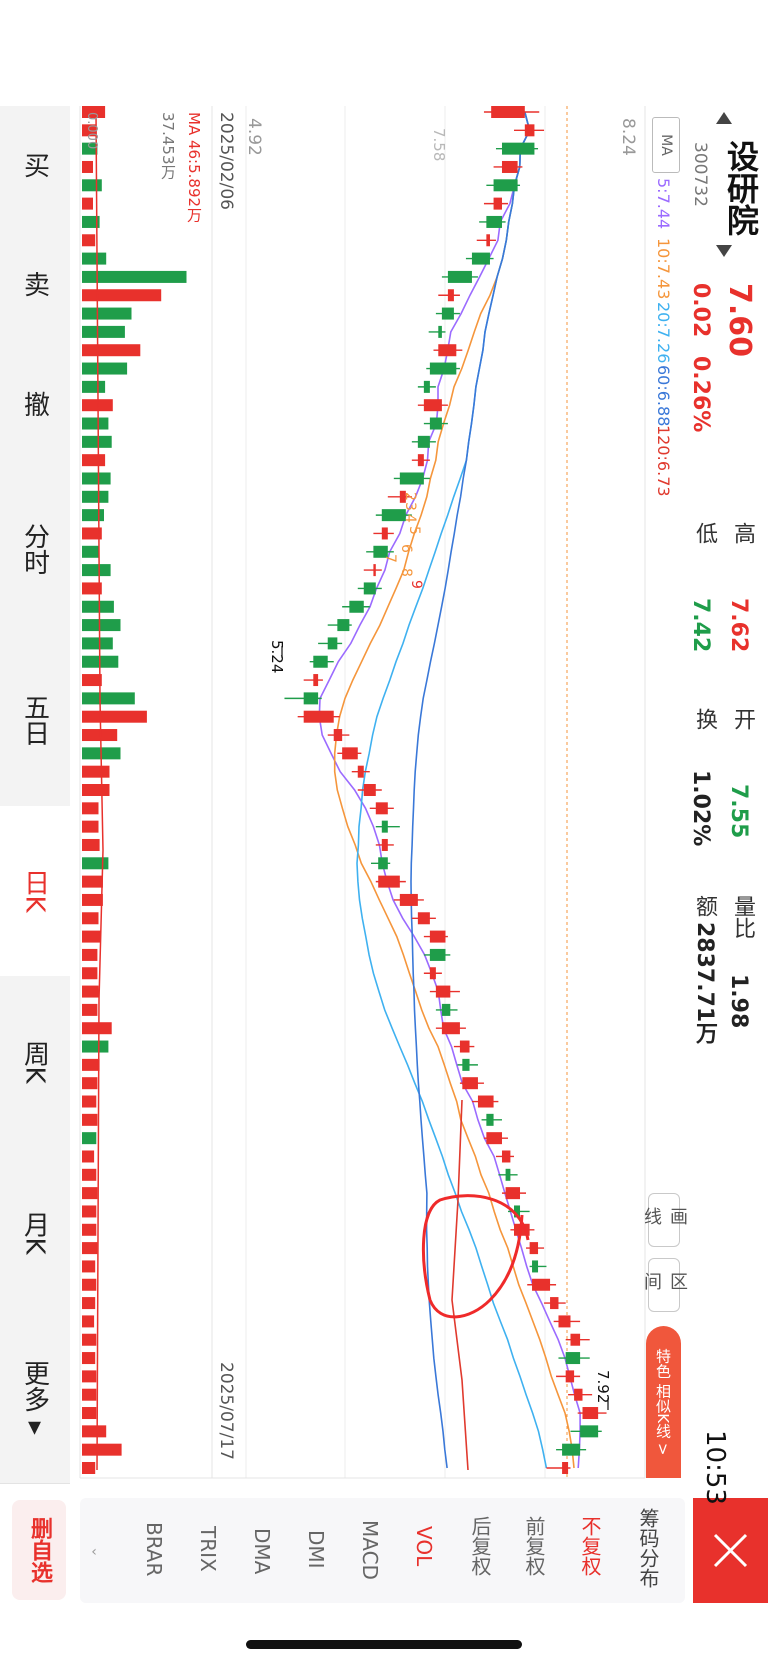 Image resolution: width=768 pixels, height=1665 pixels. I want to click on home-indicator, so click(384, 1644).